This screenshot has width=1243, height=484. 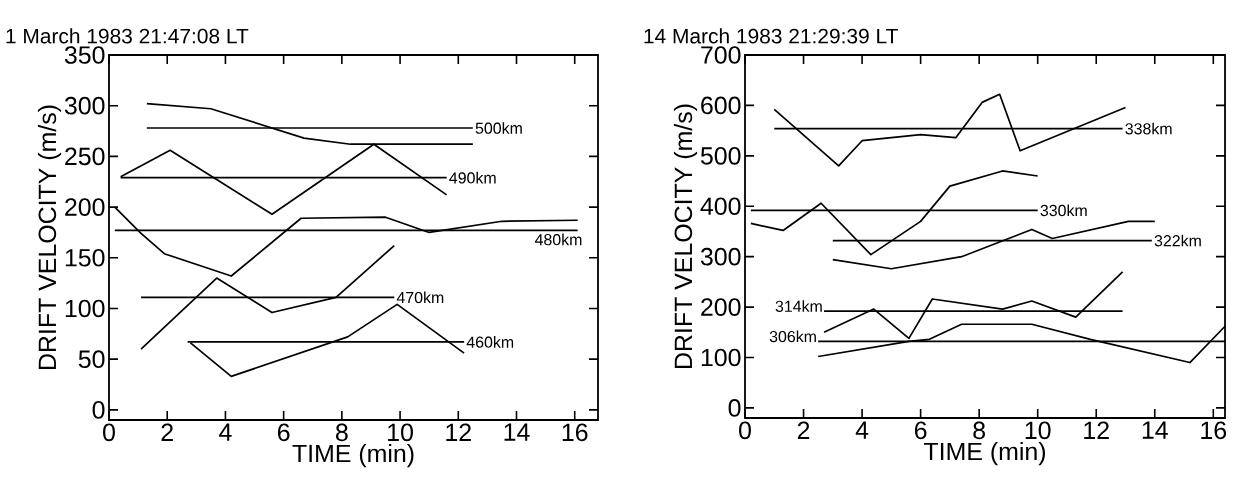 What do you see at coordinates (721, 55) in the screenshot?
I see `y-tick-label: 700` at bounding box center [721, 55].